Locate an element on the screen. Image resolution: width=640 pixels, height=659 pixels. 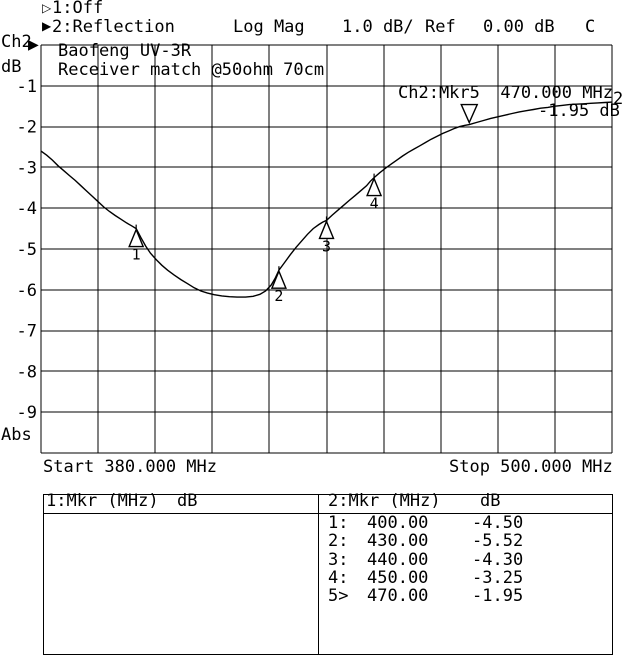
marker-row-level: -4.50 is located at coordinates (498, 523).